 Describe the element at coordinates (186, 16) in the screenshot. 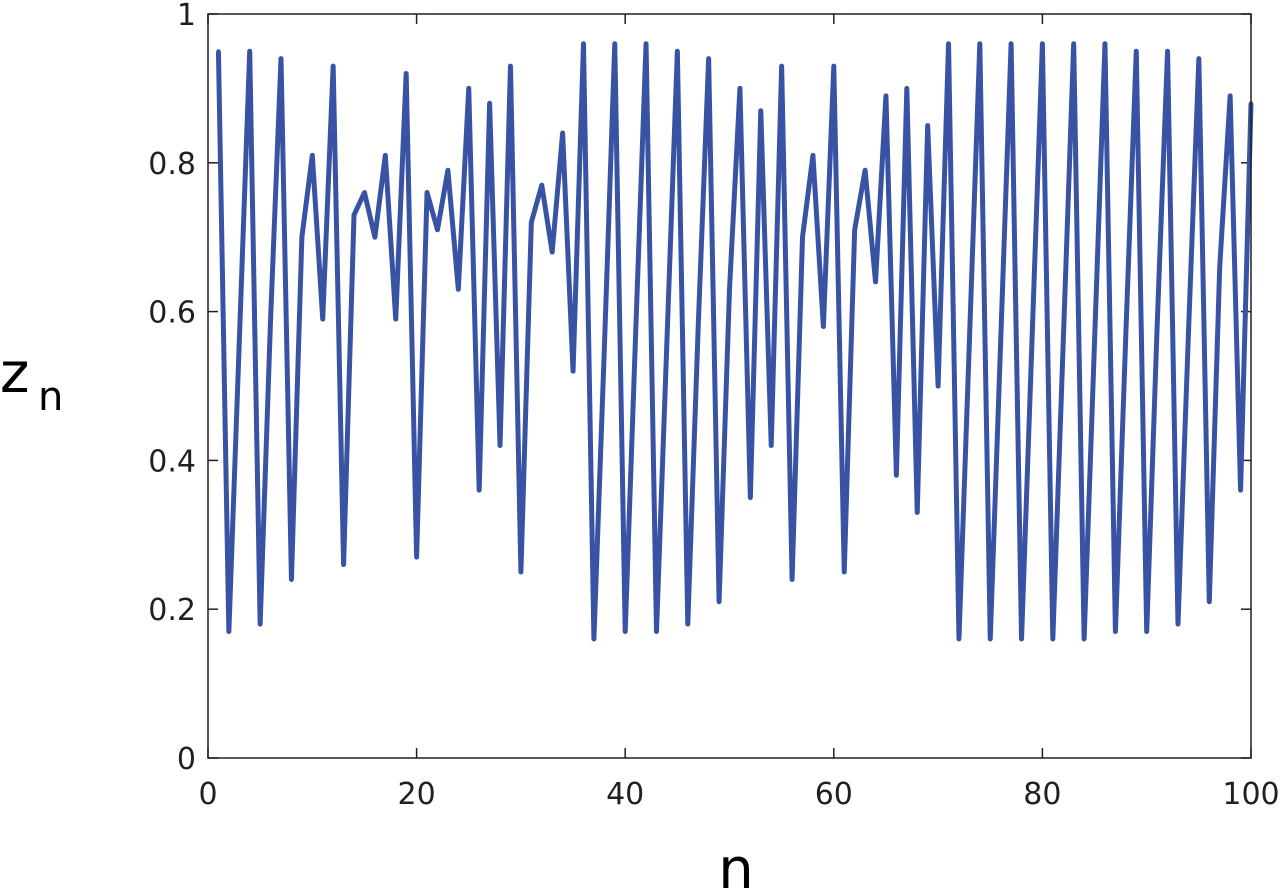

I see `y-tick-label: 1` at that location.